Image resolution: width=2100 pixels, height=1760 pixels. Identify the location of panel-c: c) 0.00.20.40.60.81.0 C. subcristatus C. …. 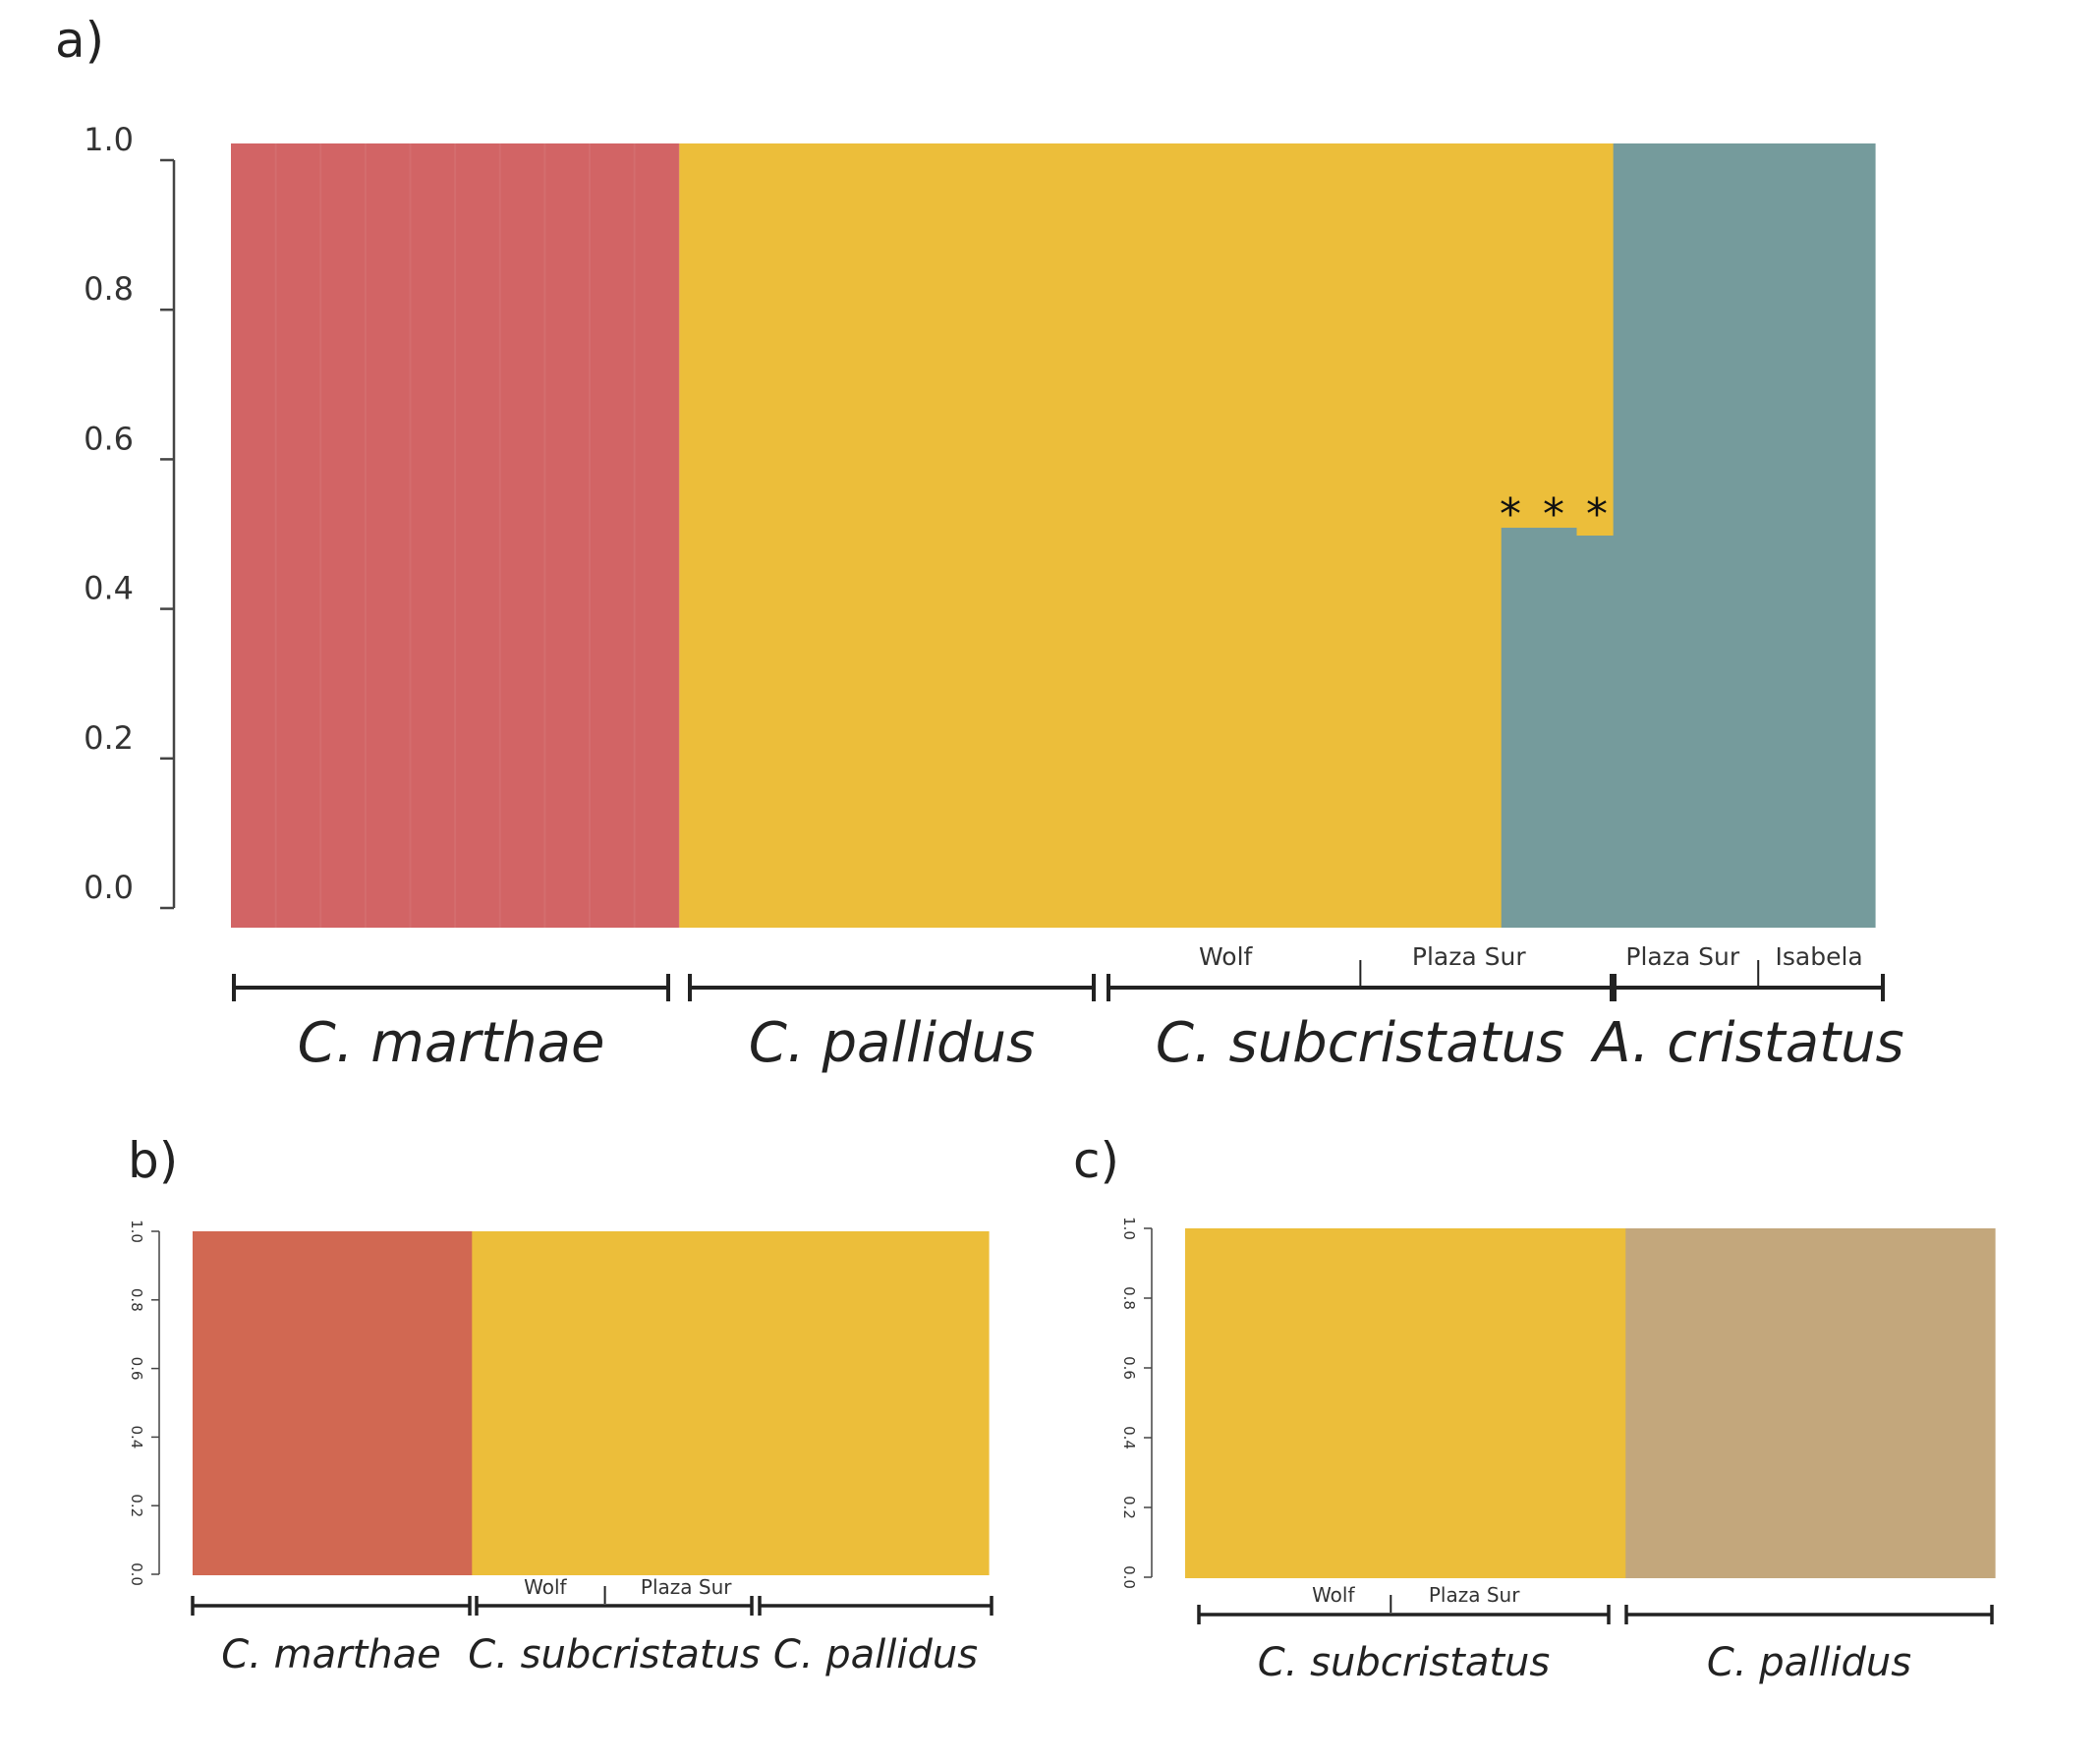
(1534, 1408).